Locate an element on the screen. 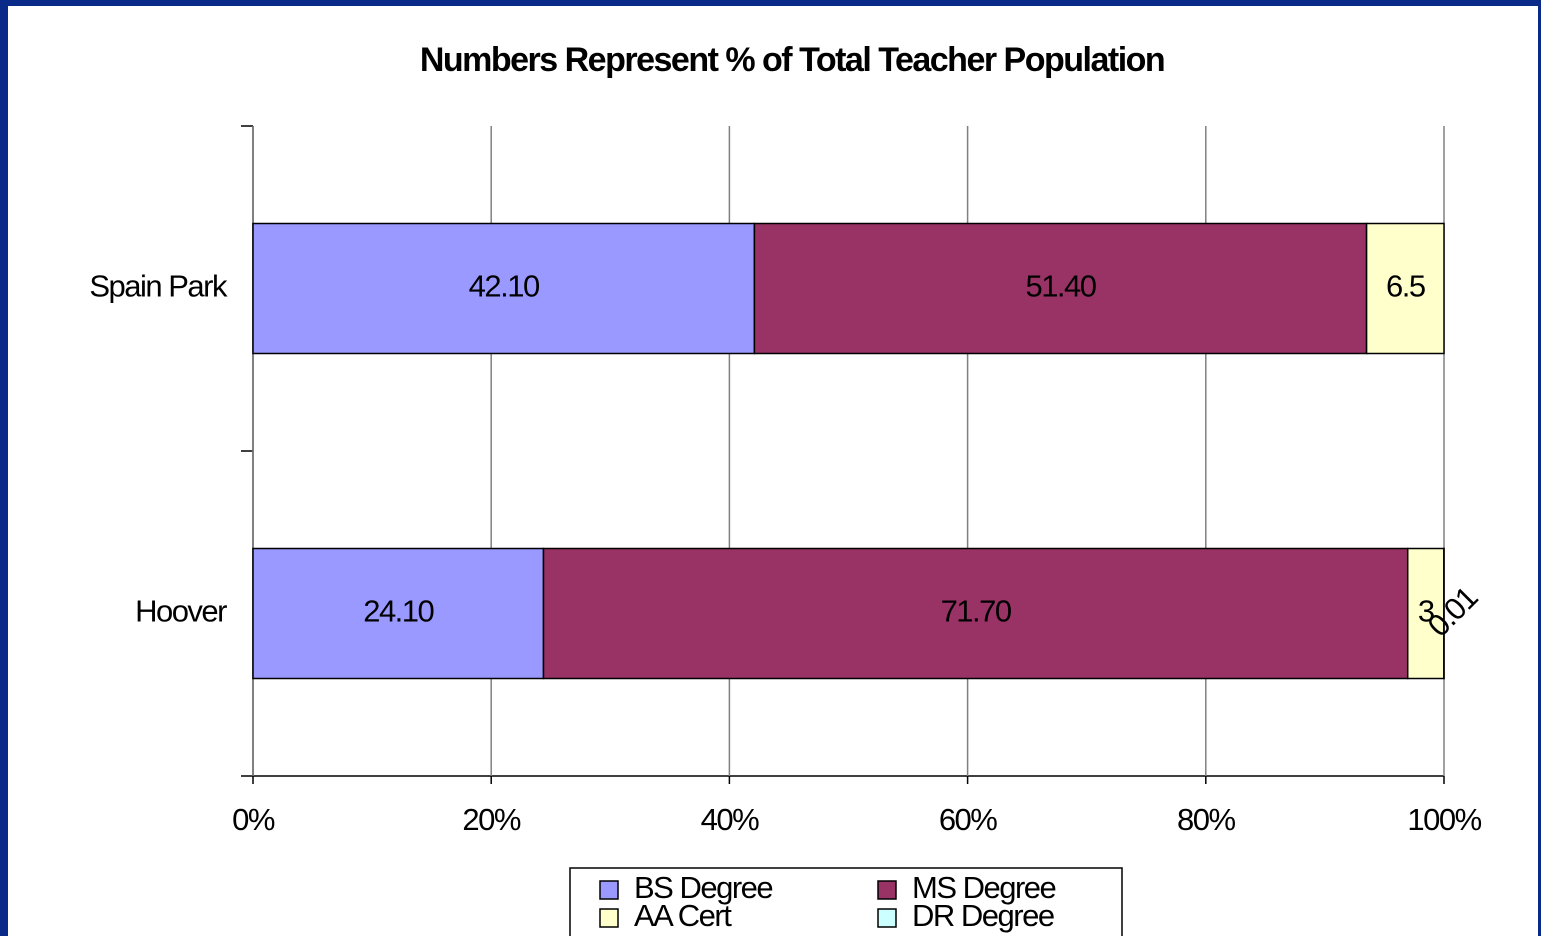 The image size is (1541, 936). y-tick-label: Spain Park is located at coordinates (158, 286).